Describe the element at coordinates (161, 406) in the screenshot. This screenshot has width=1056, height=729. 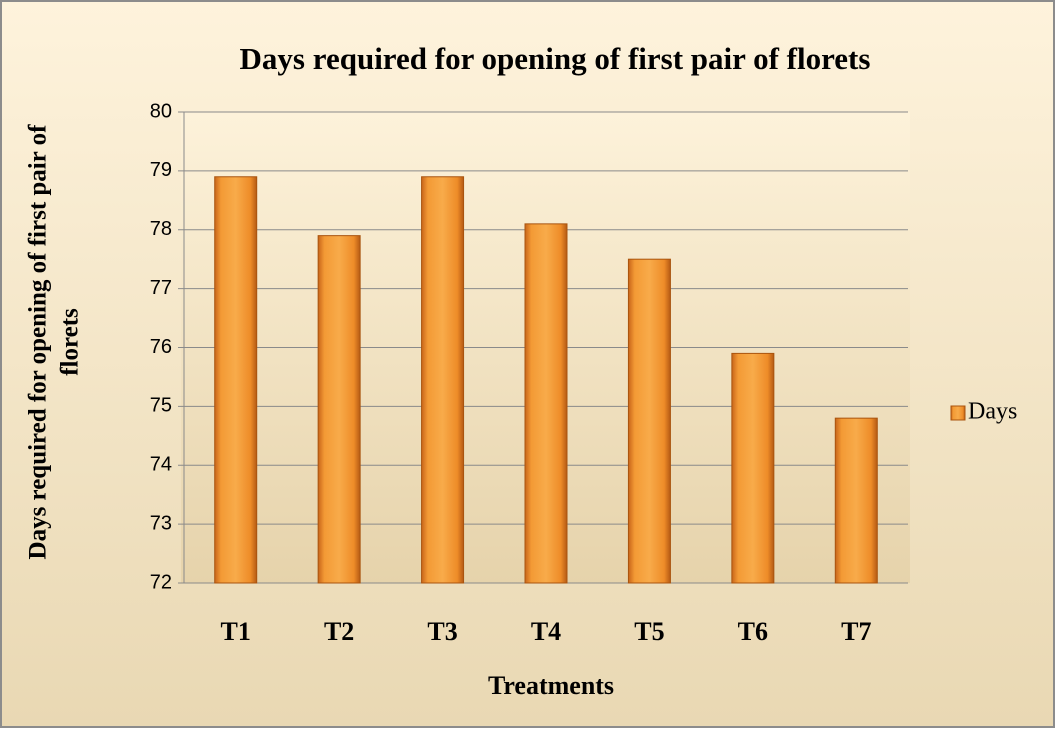
I see `y-tick-label: 75` at that location.